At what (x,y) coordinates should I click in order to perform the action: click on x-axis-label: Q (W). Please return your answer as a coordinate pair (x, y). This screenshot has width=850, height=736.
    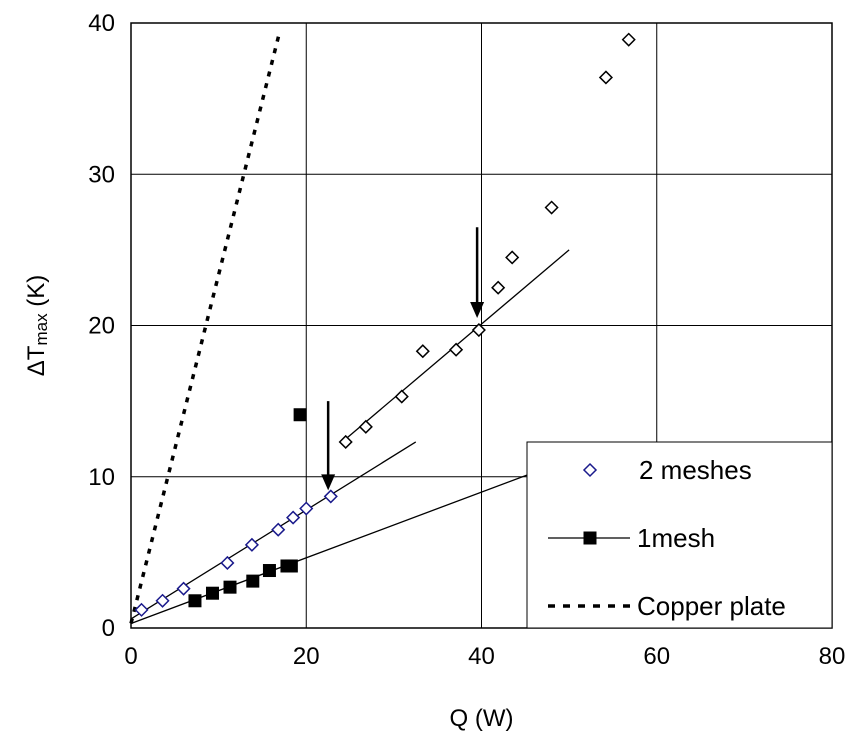
    Looking at the image, I should click on (482, 718).